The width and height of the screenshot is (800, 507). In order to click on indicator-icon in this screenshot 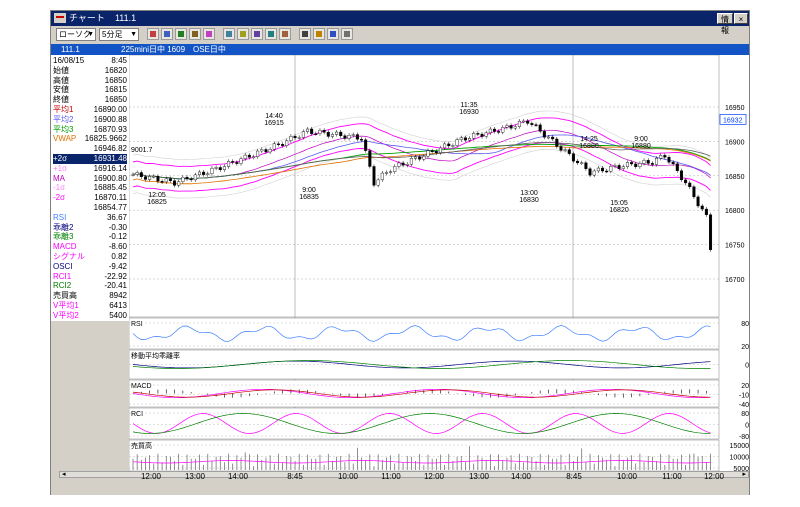, I will do `click(257, 34)`.